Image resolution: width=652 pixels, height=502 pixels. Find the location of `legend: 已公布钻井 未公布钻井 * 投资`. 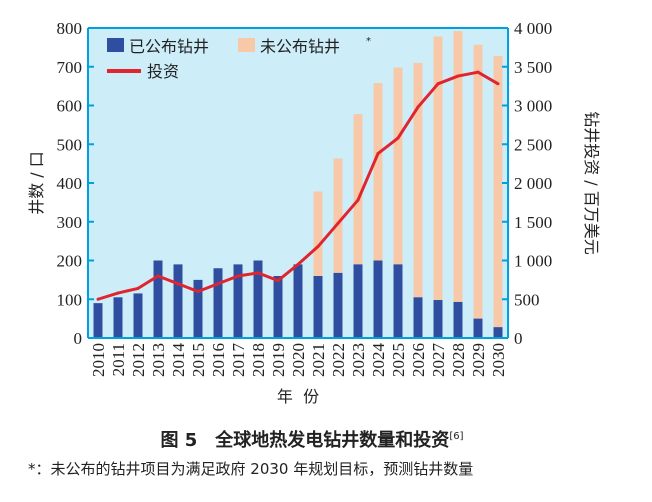

legend: 已公布钻井 未公布钻井 * 投资 is located at coordinates (239, 58).